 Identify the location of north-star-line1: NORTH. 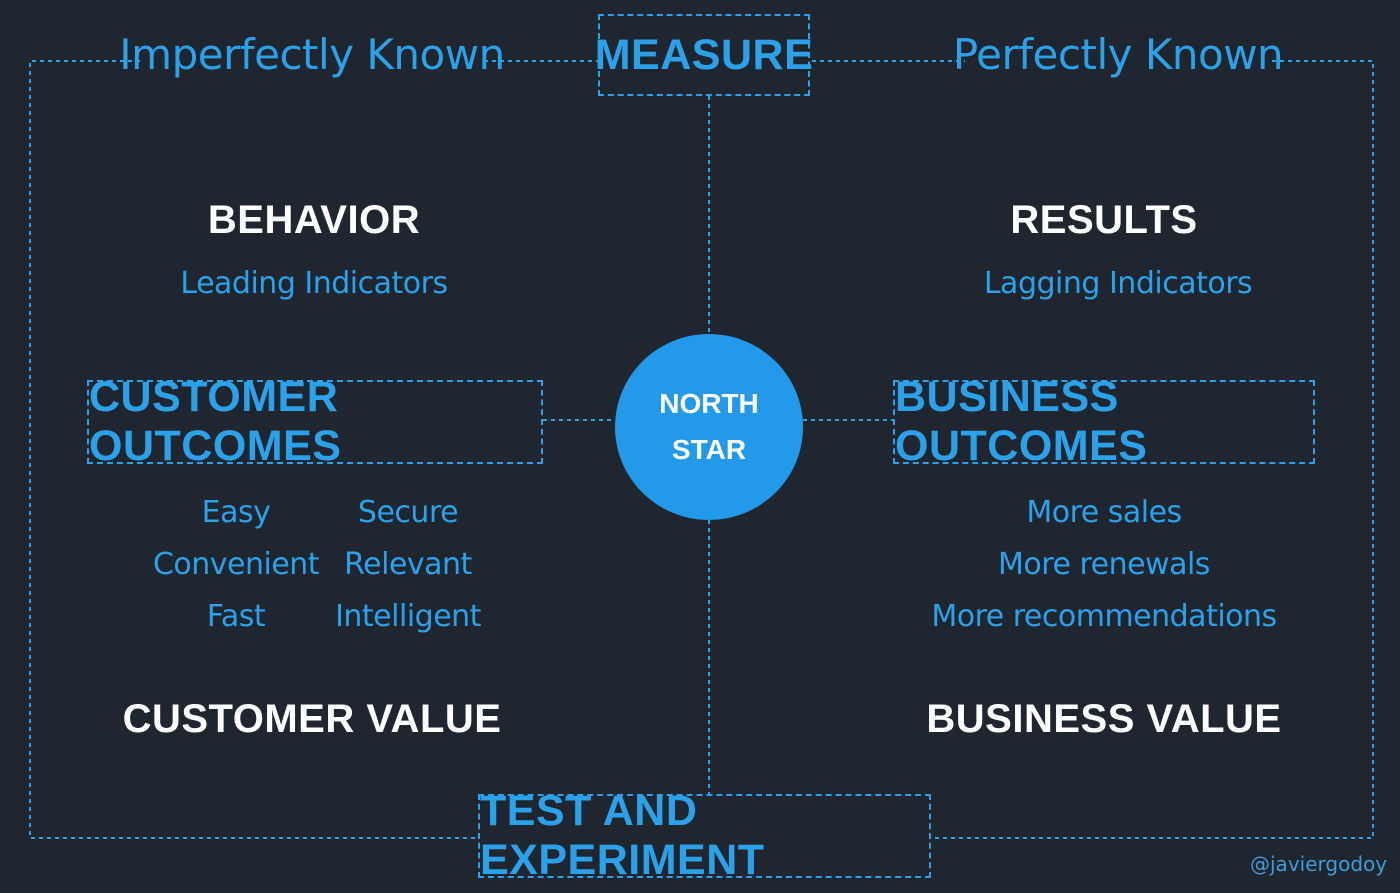
(709, 403).